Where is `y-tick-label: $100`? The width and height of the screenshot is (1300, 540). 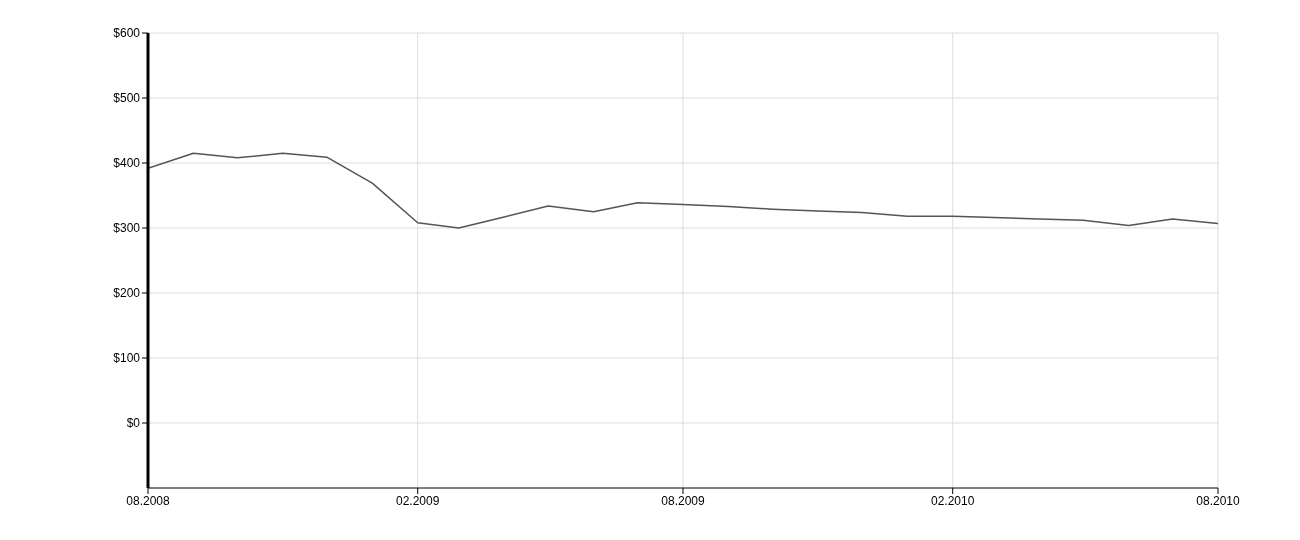
y-tick-label: $100 is located at coordinates (127, 358).